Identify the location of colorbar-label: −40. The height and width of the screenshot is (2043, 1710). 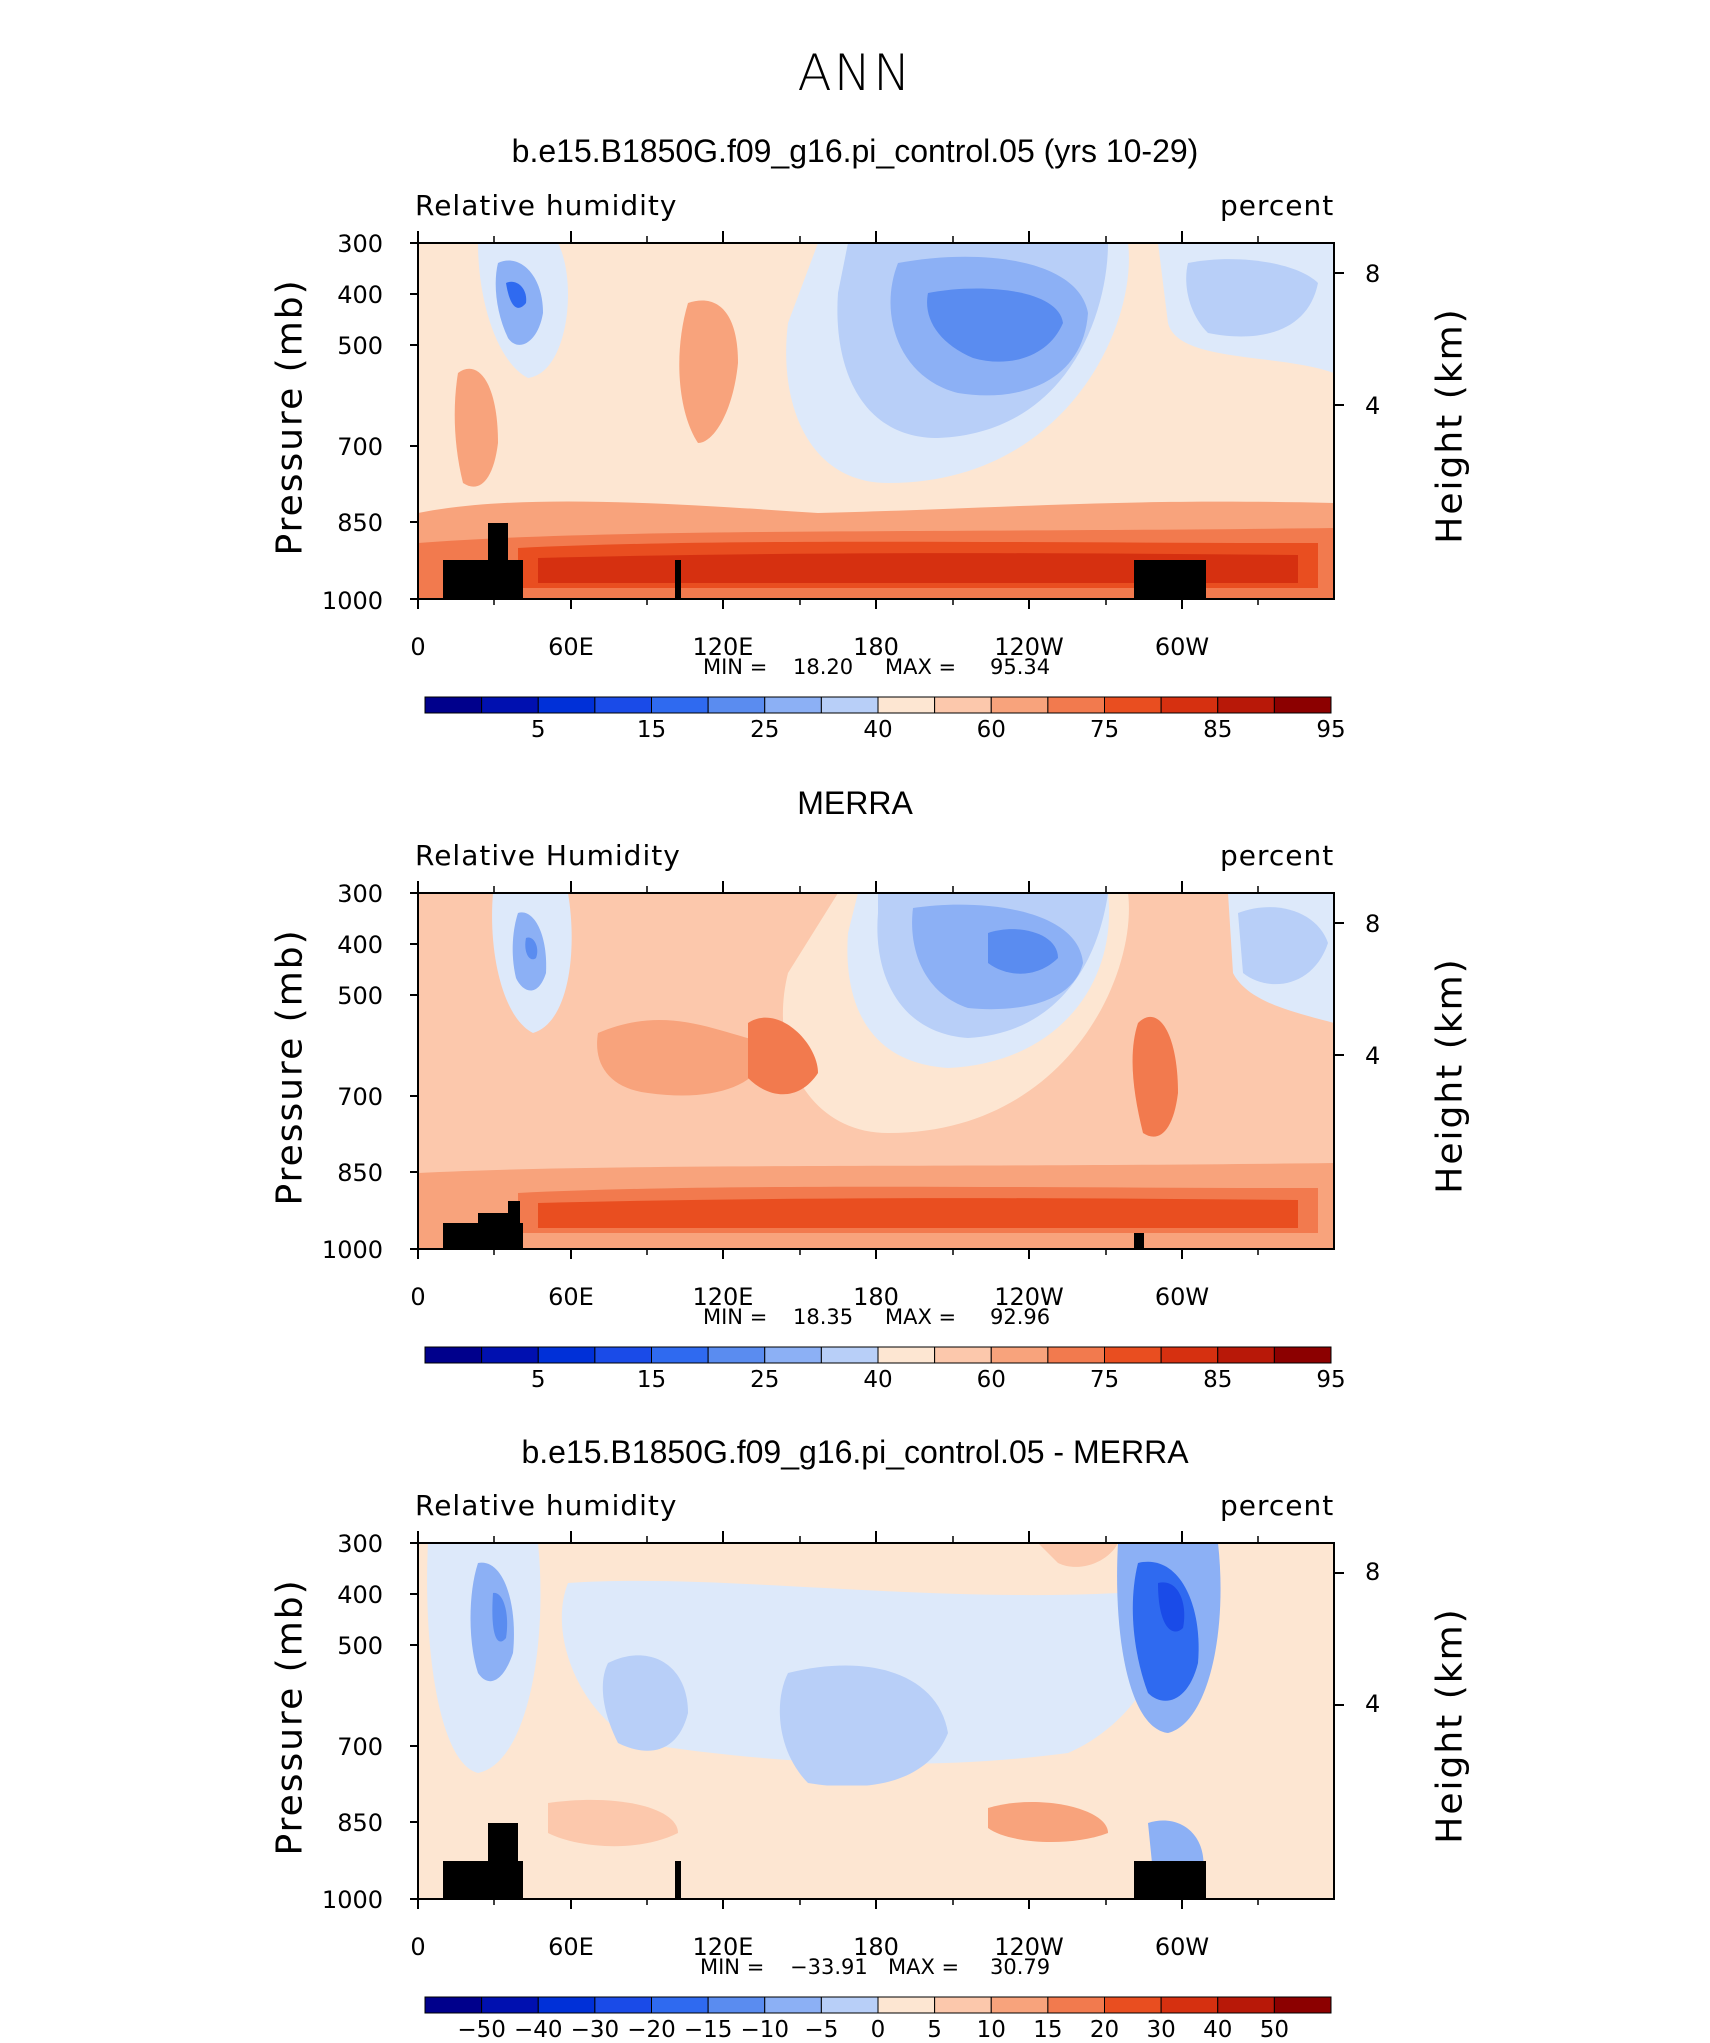
(538, 2030).